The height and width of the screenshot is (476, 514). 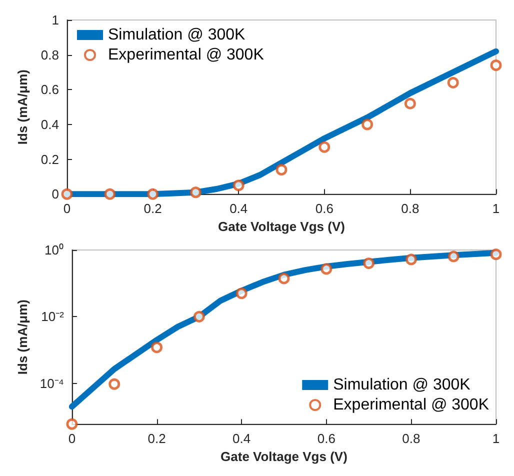 What do you see at coordinates (55, 20) in the screenshot?
I see `y-tick-label: 1` at bounding box center [55, 20].